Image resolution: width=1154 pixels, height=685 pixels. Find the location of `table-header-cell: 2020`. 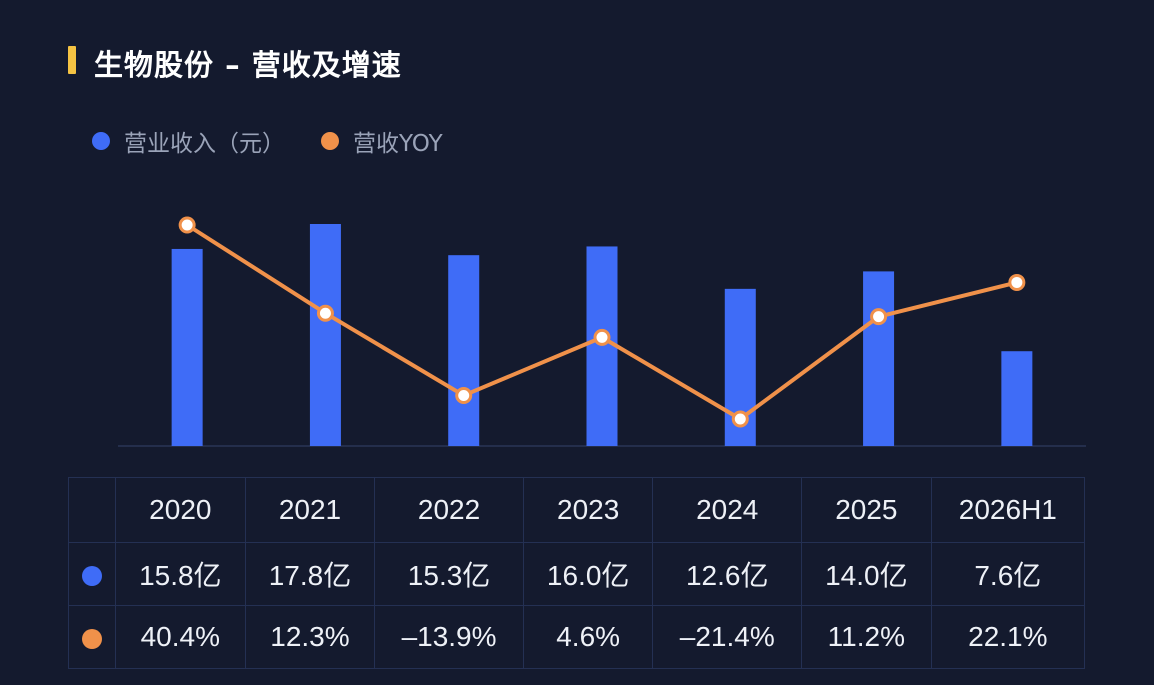

table-header-cell: 2020 is located at coordinates (180, 510).